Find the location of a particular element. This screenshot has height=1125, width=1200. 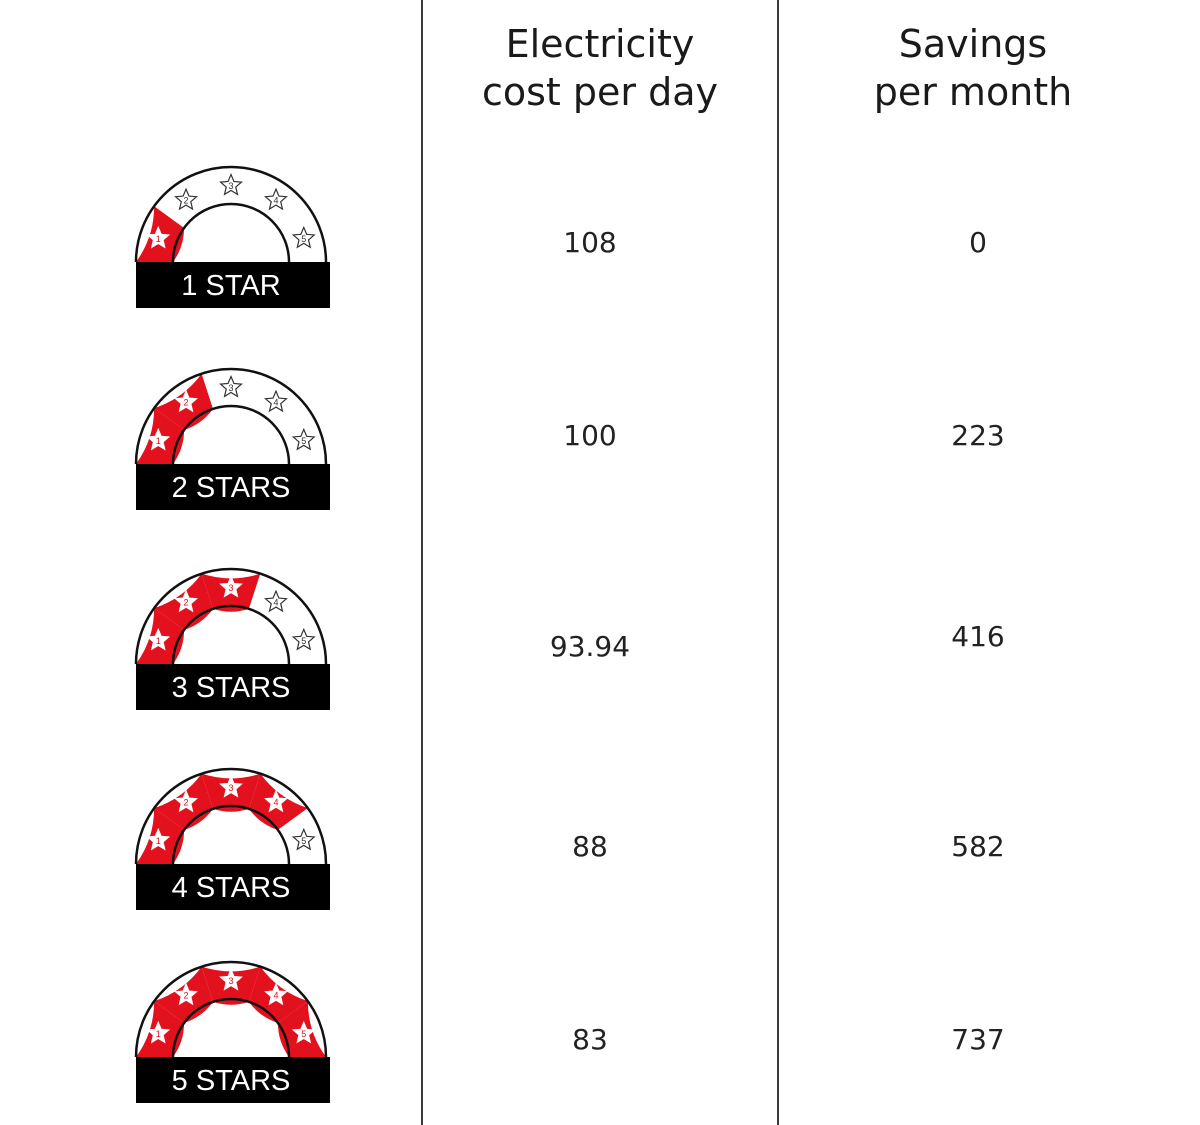

star-rating-gauge: 1 2 3 4 5 2 STARS is located at coordinates (232, 438).